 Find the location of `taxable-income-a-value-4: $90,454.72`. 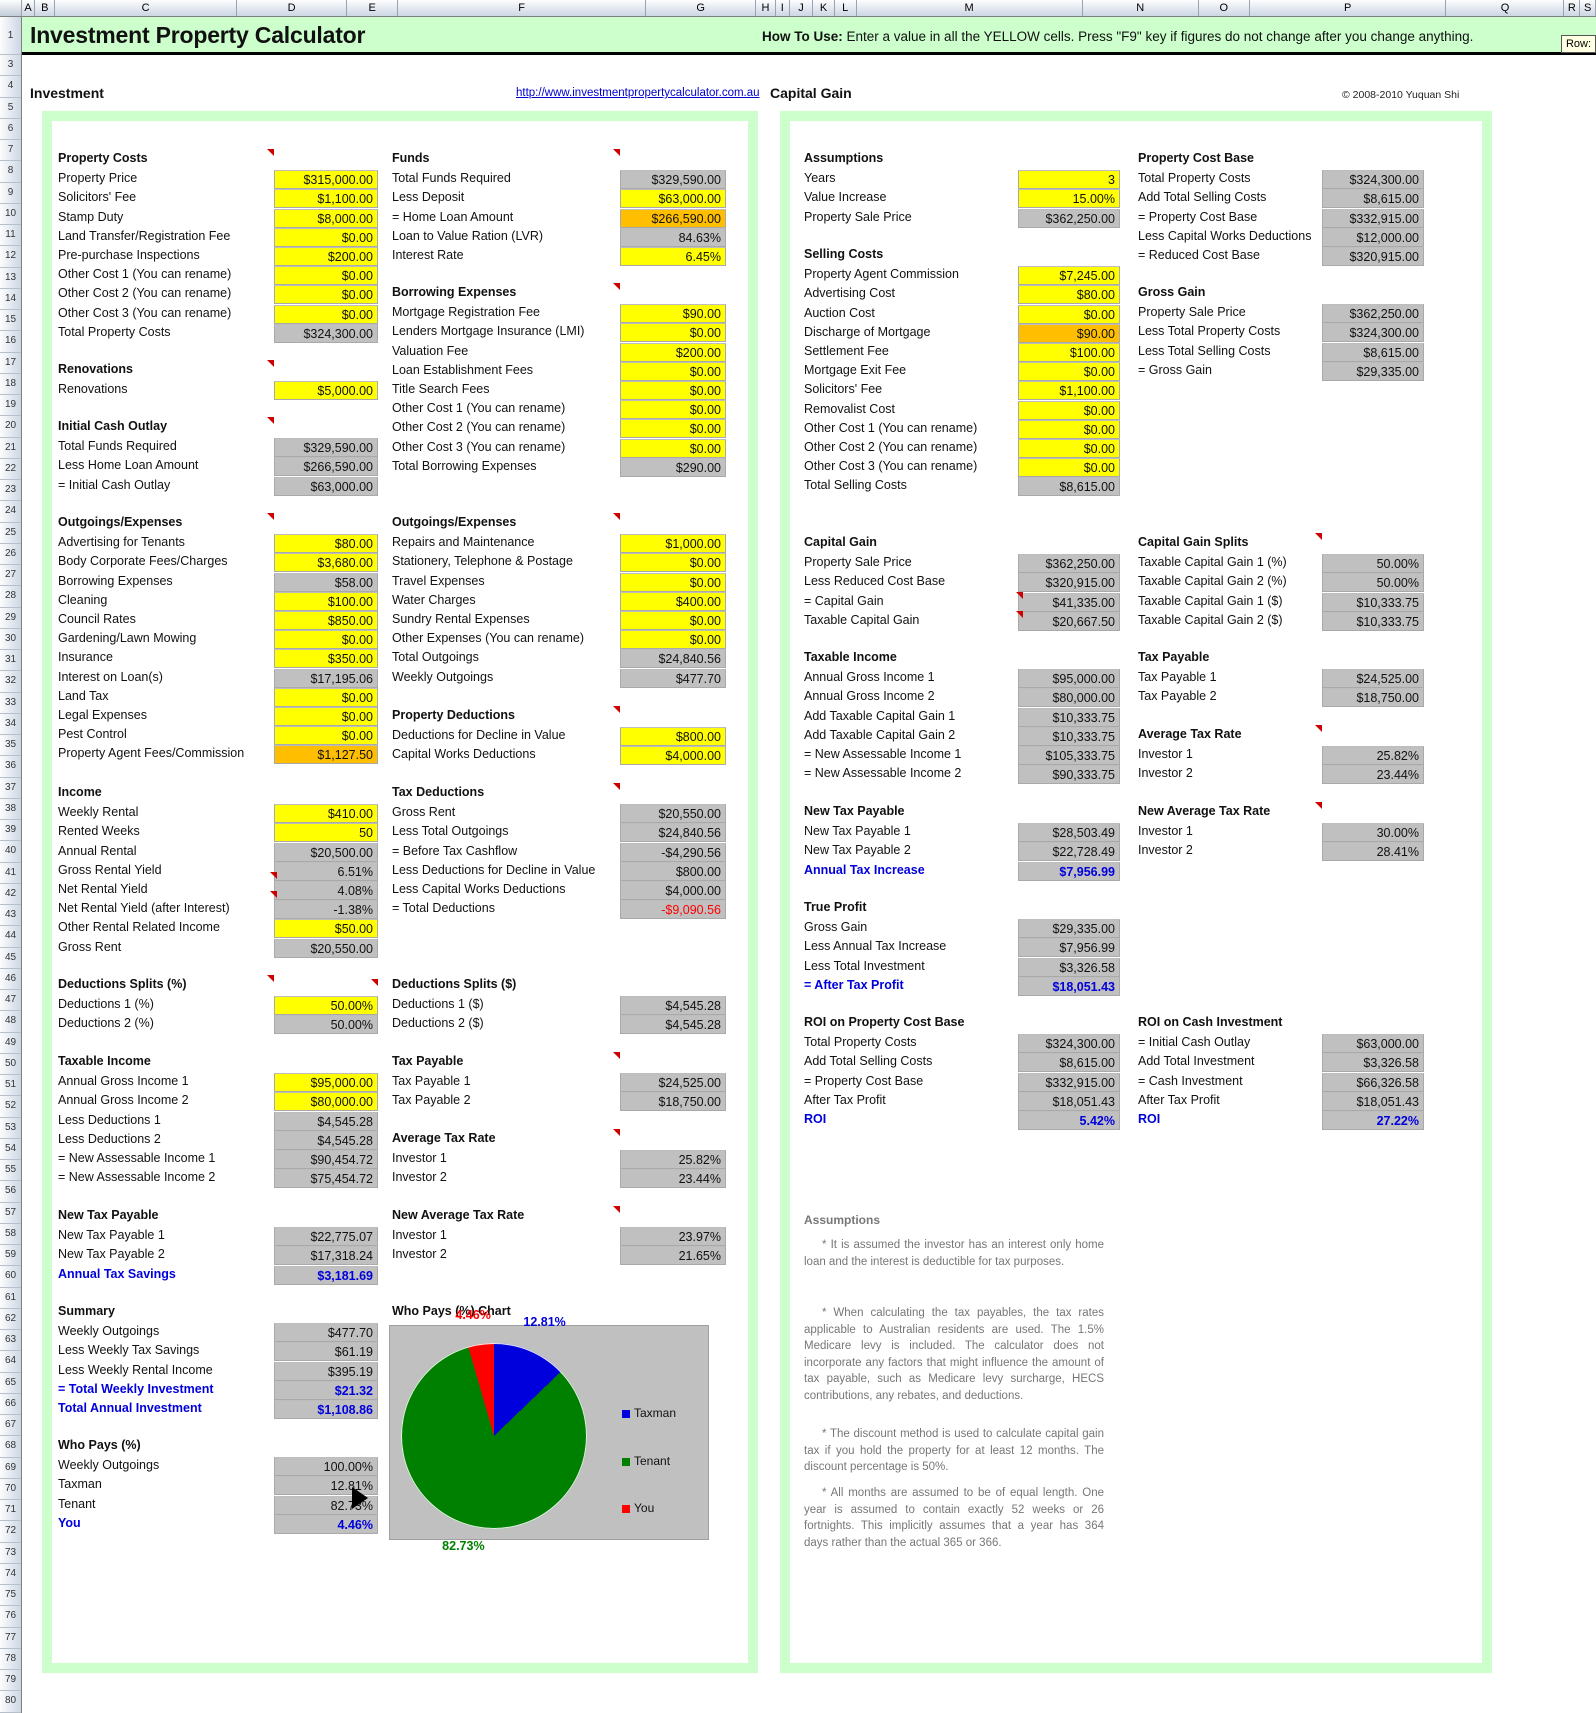

taxable-income-a-value-4: $90,454.72 is located at coordinates (326, 1159).